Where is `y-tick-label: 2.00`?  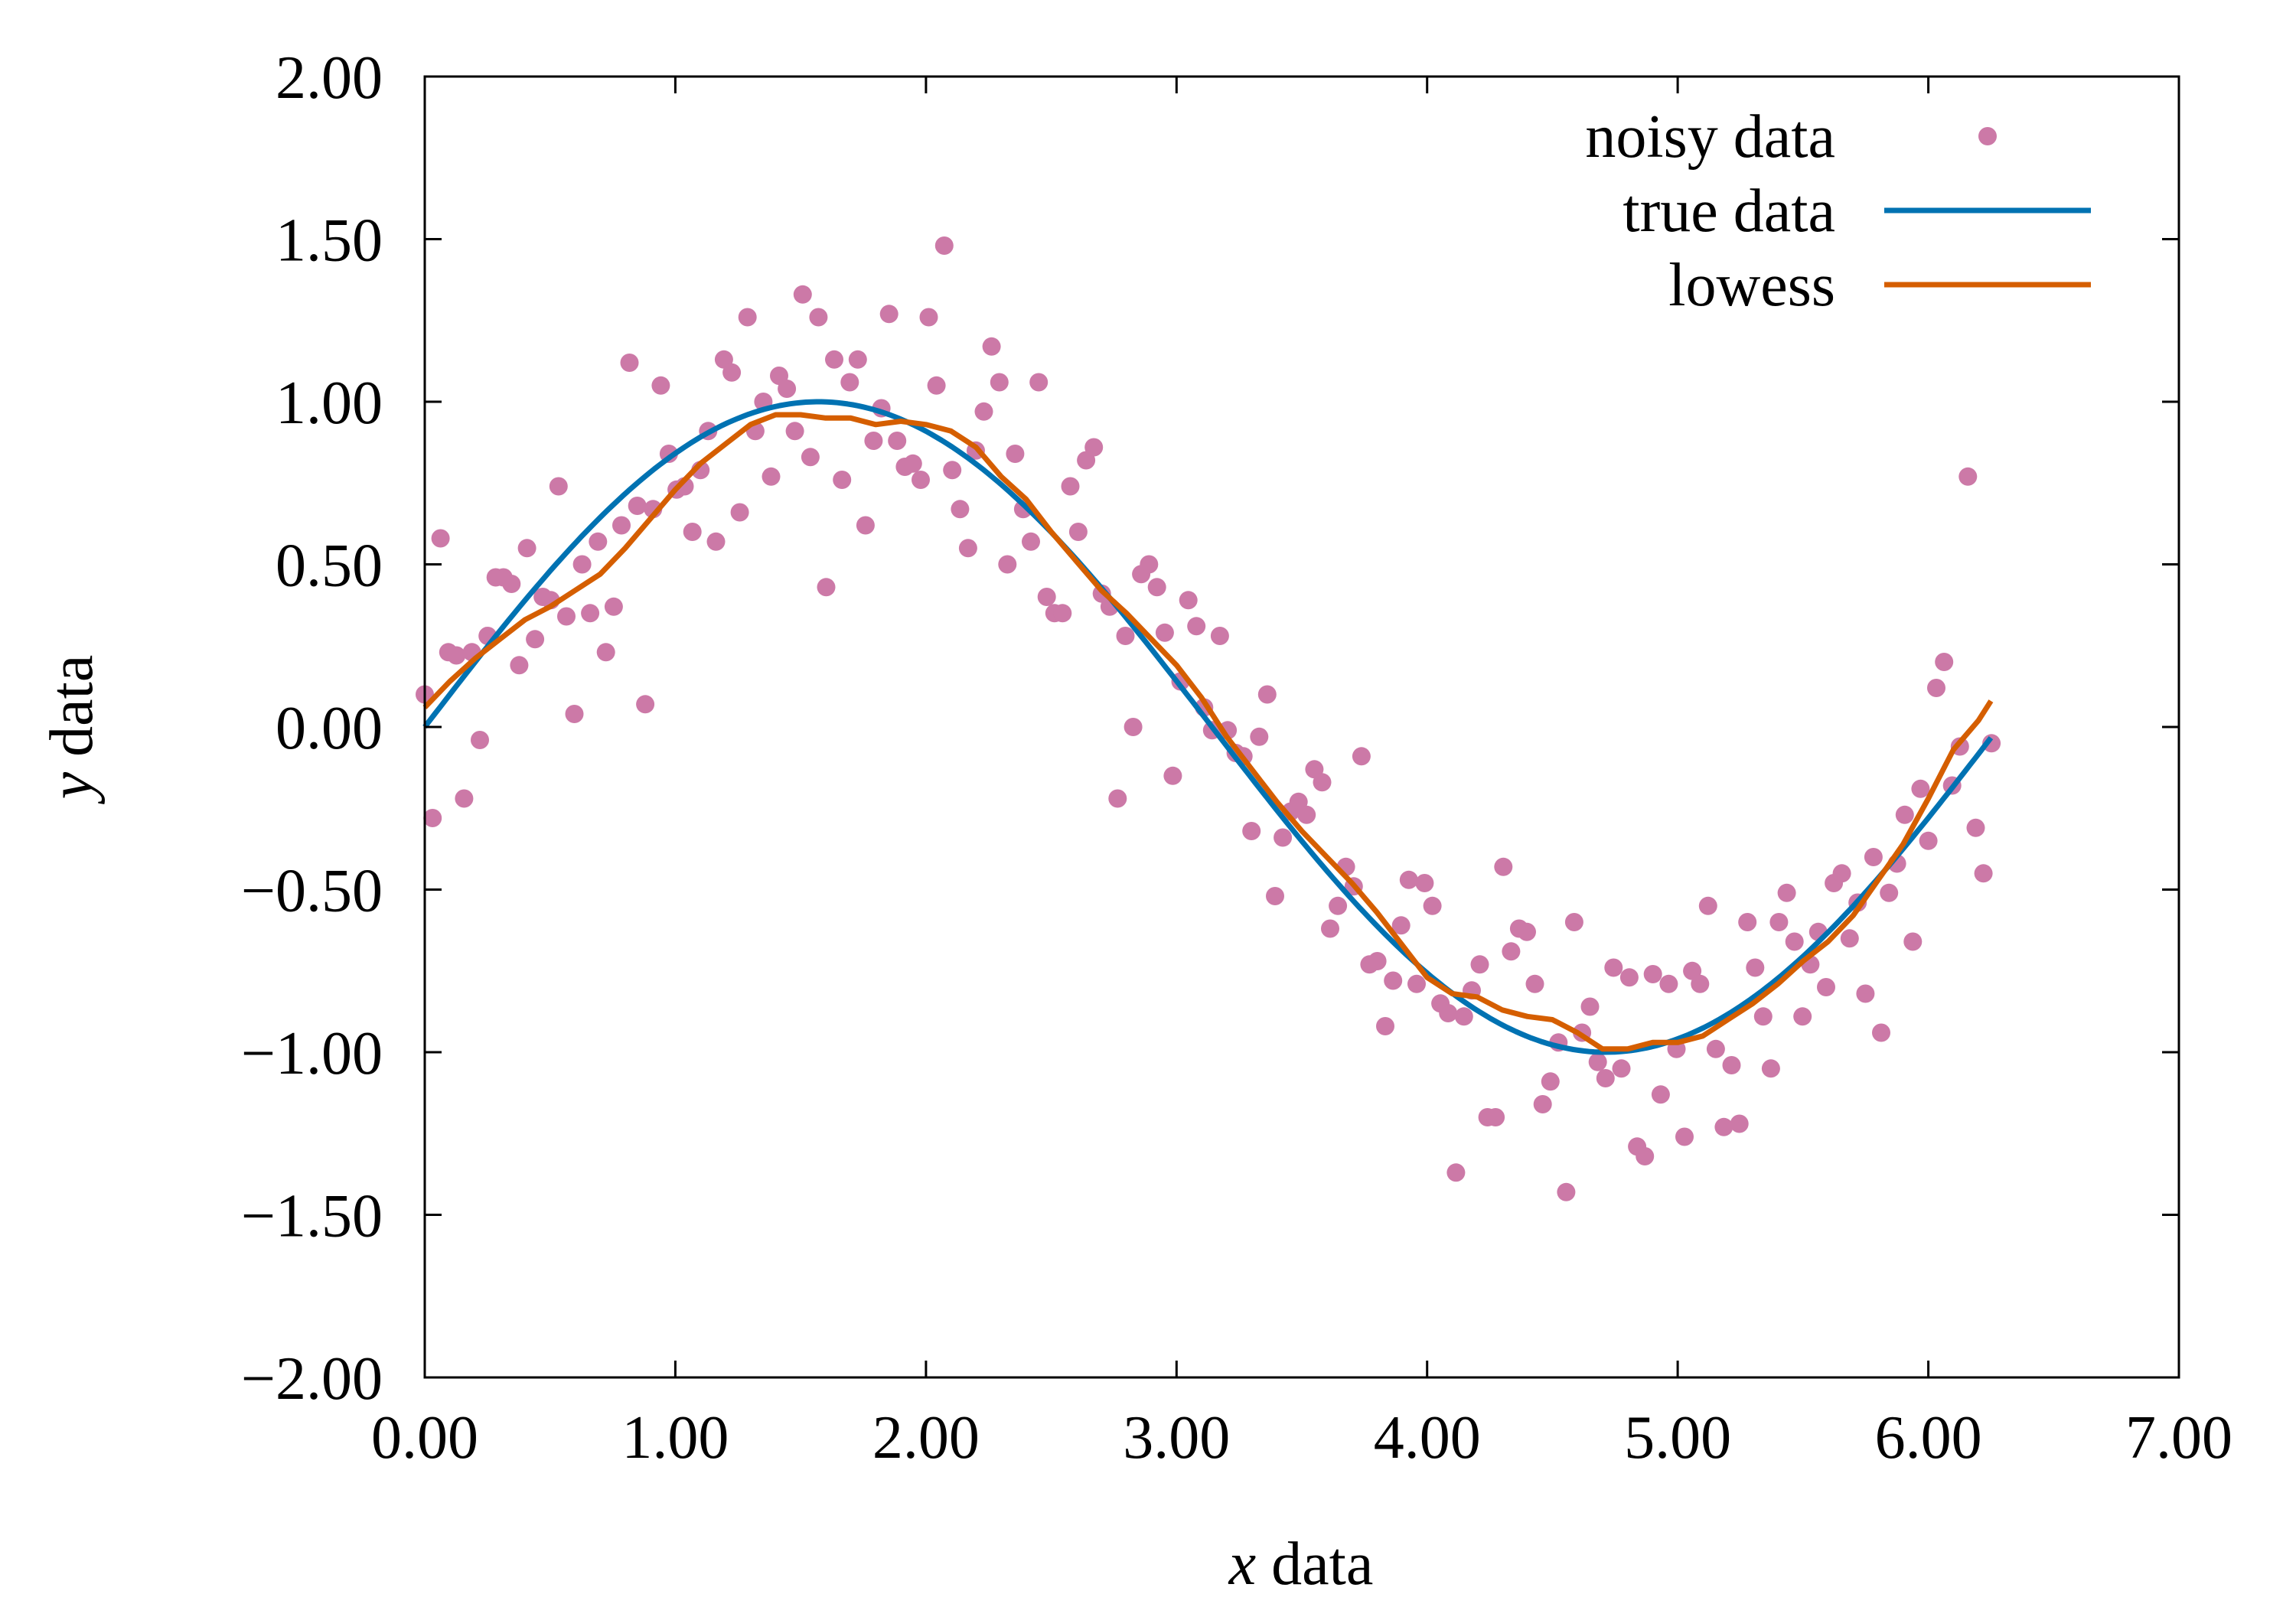
y-tick-label: 2.00 is located at coordinates (329, 78).